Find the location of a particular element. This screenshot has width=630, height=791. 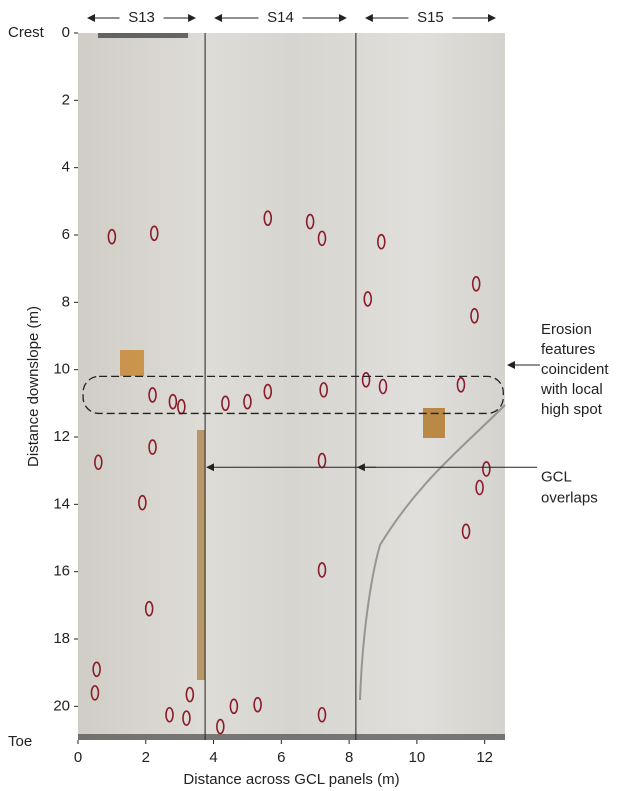

x-tick-label: 6 is located at coordinates (281, 757).